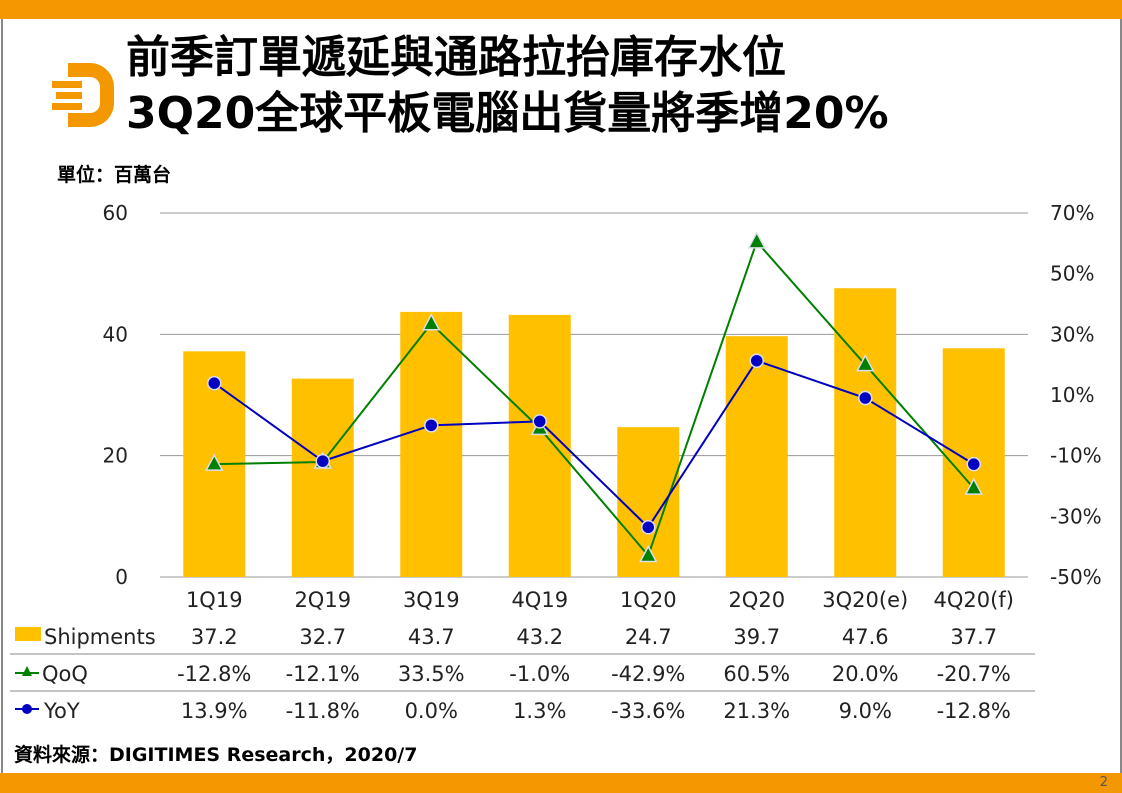  I want to click on table-cell: -20.7%, so click(974, 674).